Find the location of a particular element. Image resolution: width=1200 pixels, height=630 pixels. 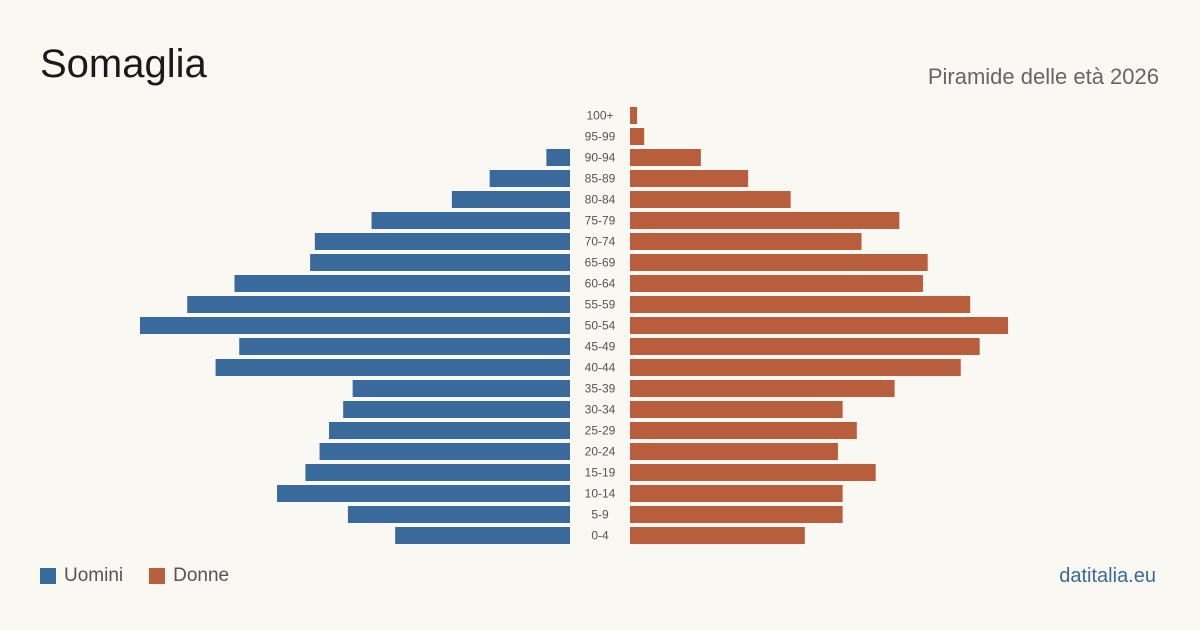

age-label-90-94: 90-94 is located at coordinates (600, 158).